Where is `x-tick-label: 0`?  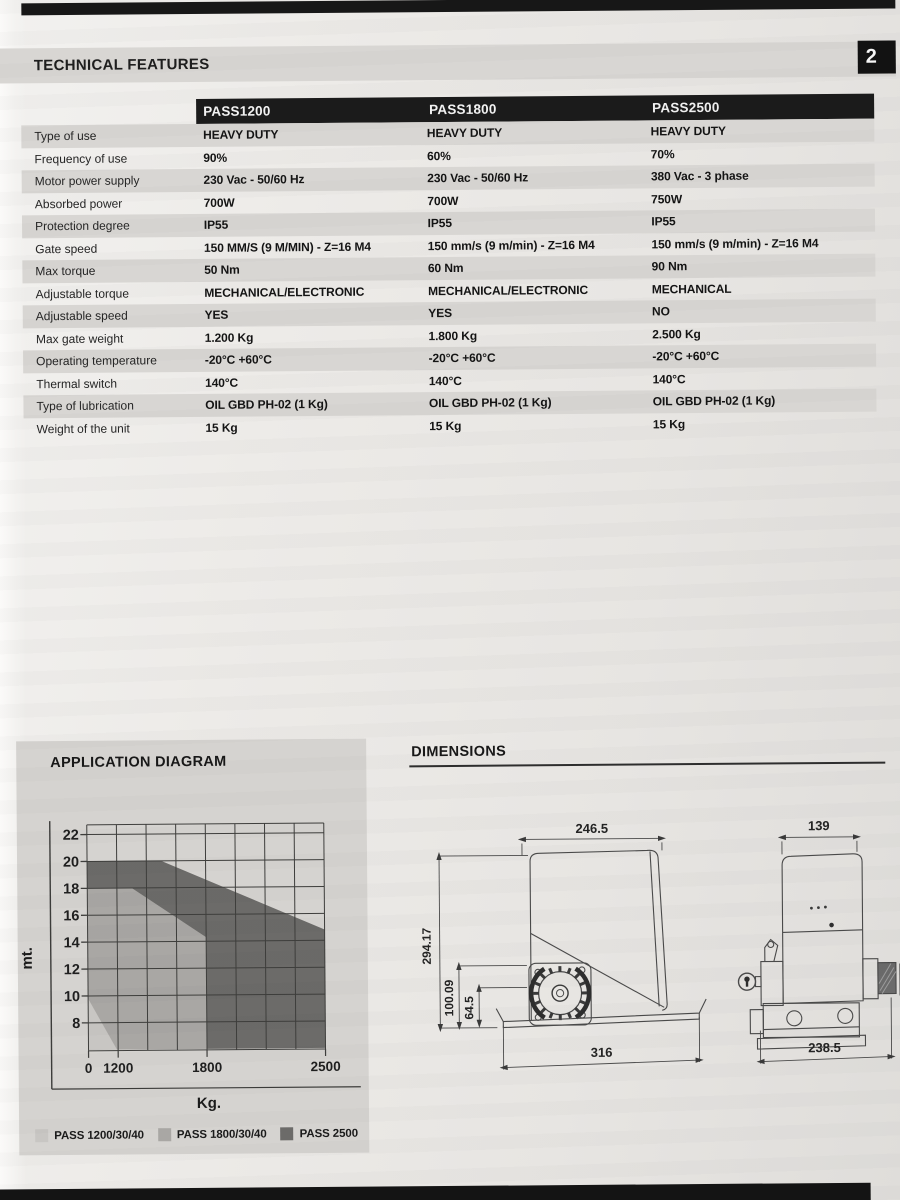
x-tick-label: 0 is located at coordinates (89, 1068).